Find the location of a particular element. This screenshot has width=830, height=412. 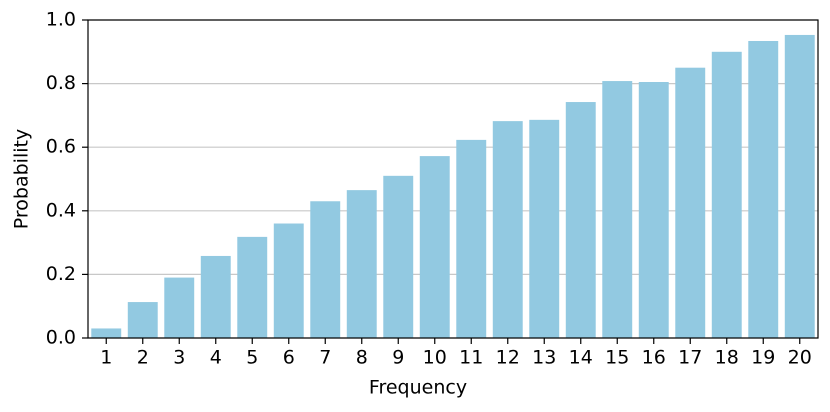

y-axis-label: Probability is located at coordinates (22, 179).